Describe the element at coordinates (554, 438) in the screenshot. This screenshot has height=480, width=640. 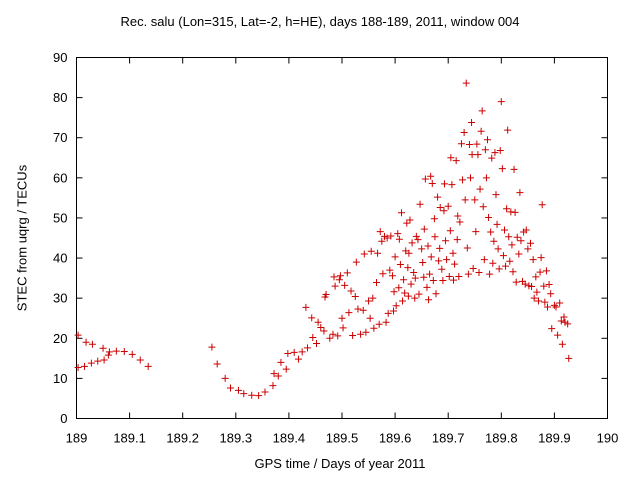
I see `x-tick-label: 189.9` at that location.